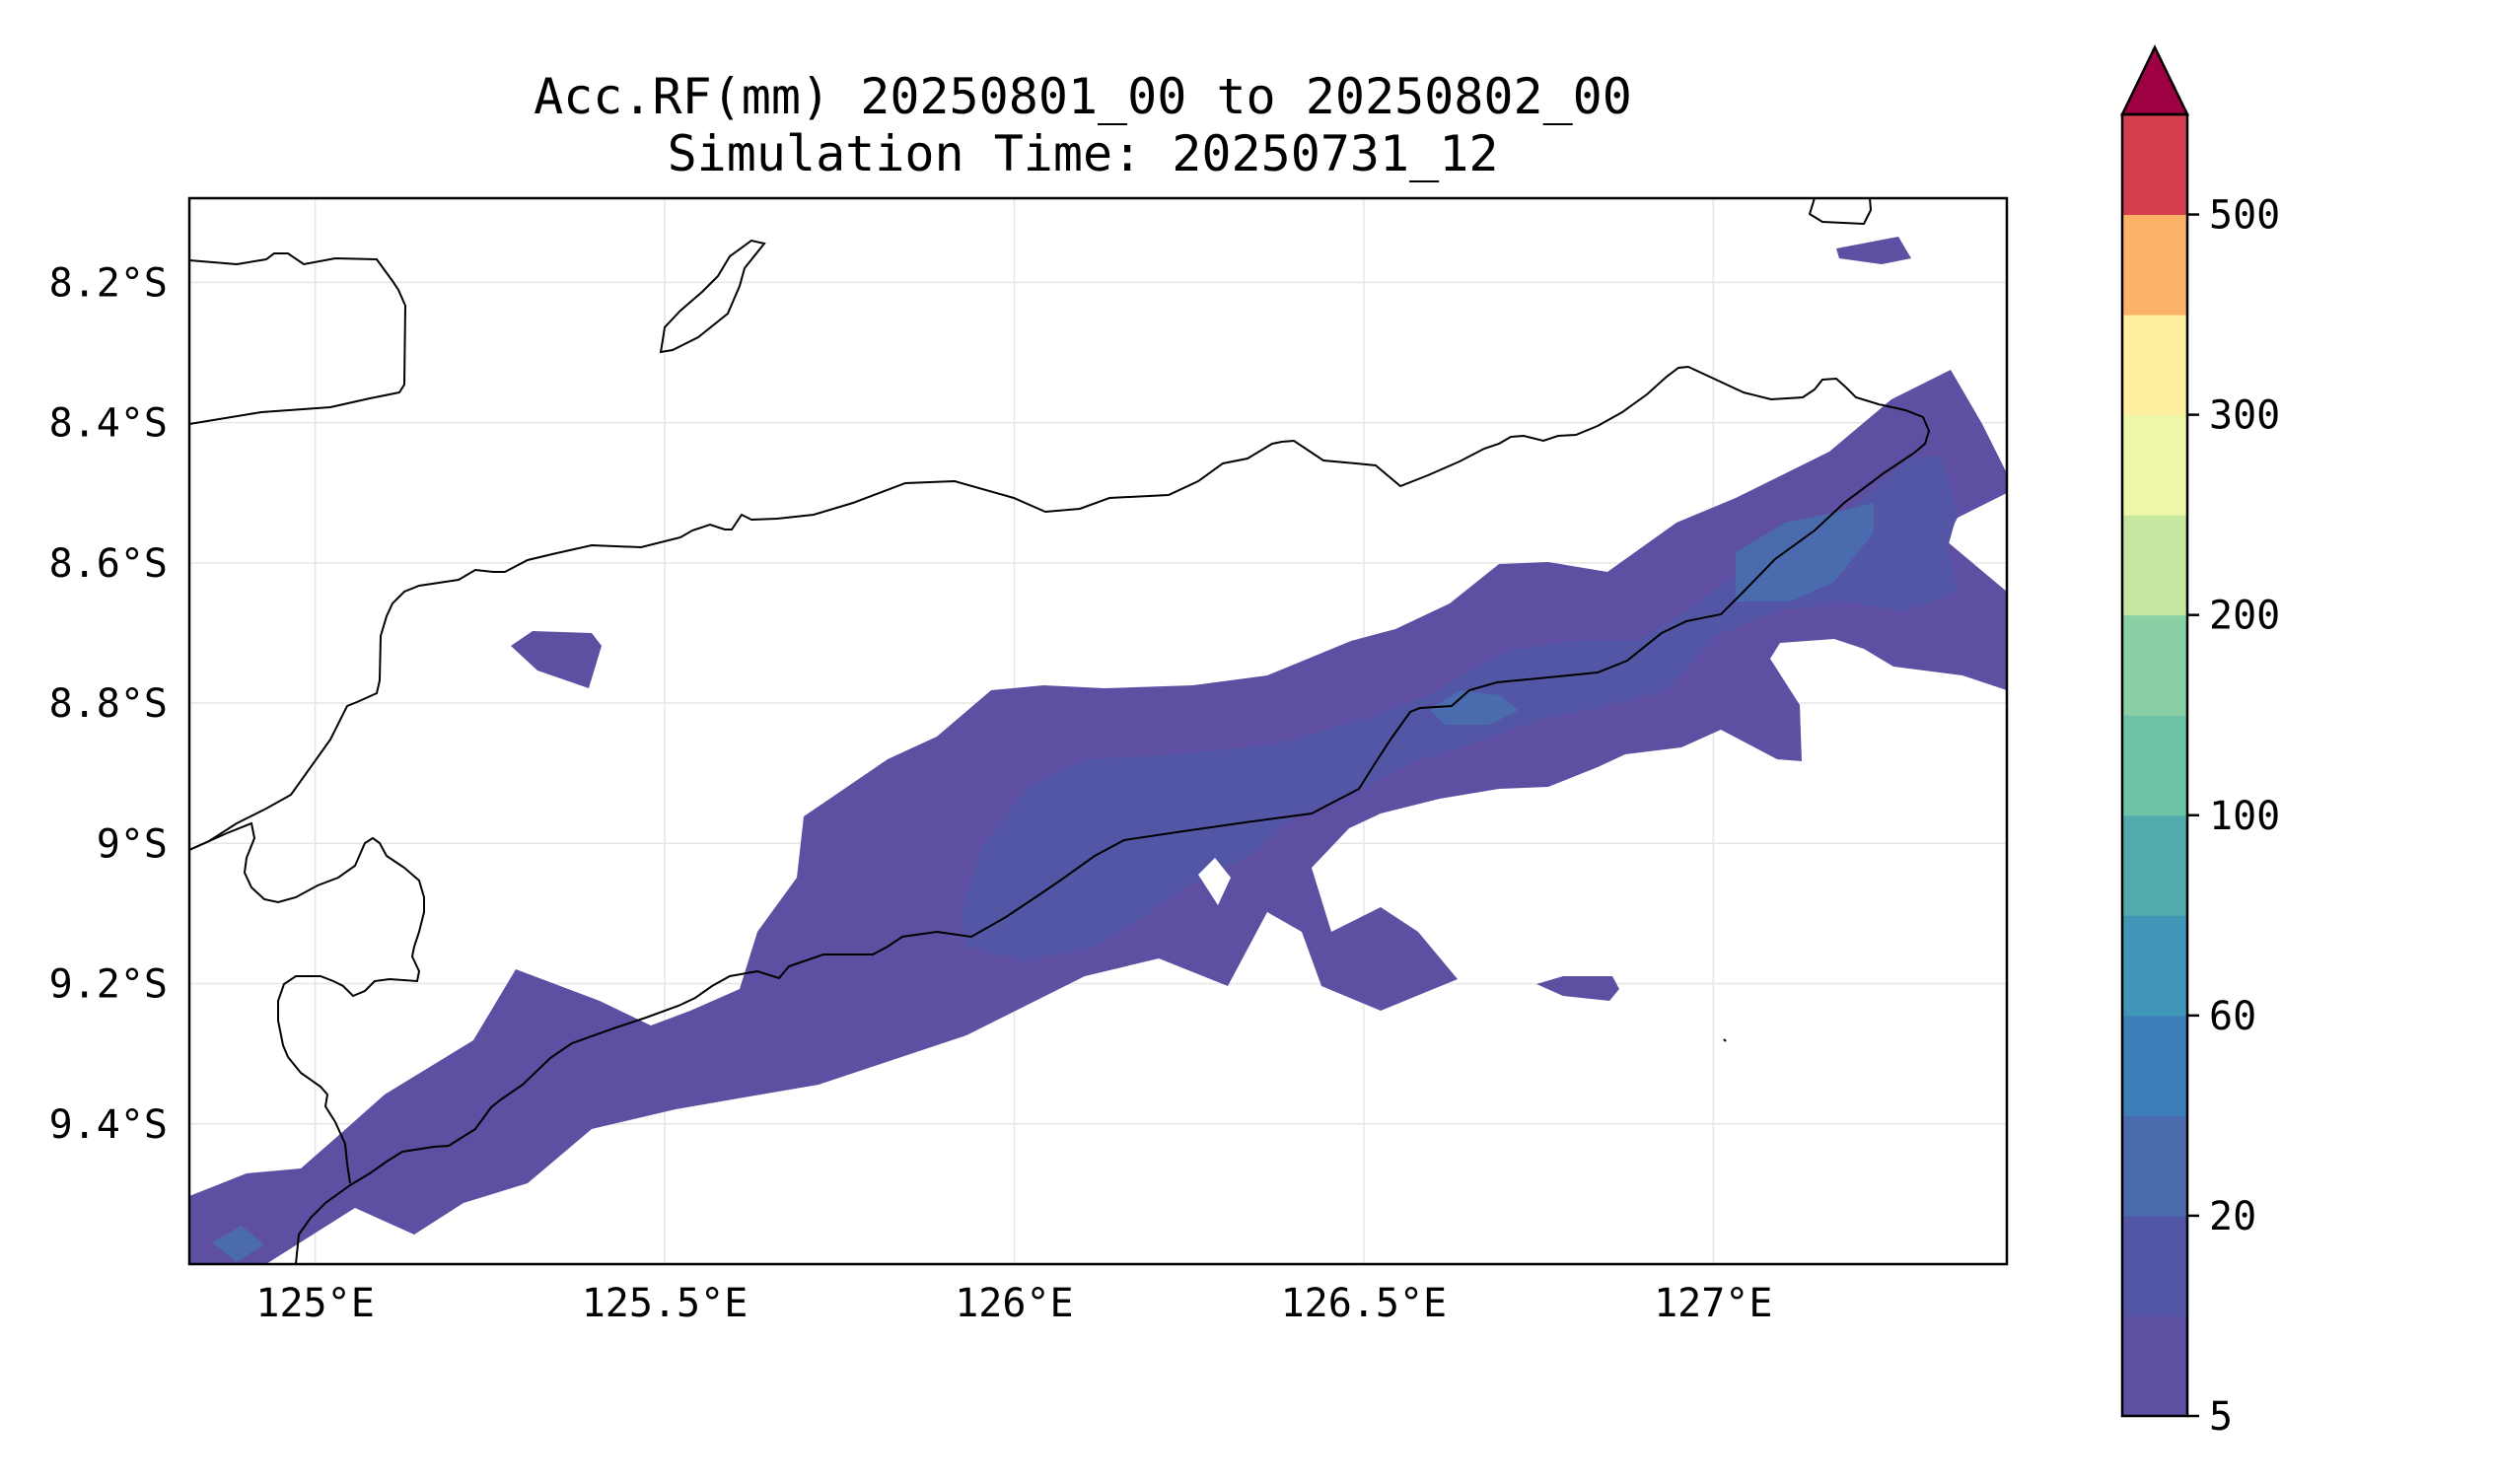 The width and height of the screenshot is (2496, 1484). I want to click on colorbar-tick-label: 200, so click(2244, 616).